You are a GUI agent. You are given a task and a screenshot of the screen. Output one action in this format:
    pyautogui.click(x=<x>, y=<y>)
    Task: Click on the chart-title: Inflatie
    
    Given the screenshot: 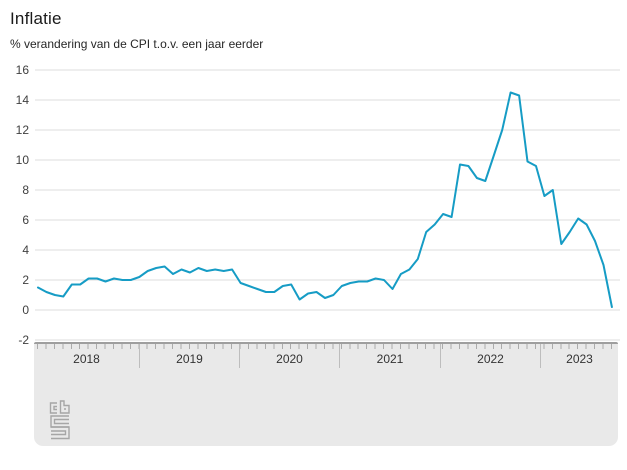 What is the action you would take?
    pyautogui.click(x=36, y=18)
    